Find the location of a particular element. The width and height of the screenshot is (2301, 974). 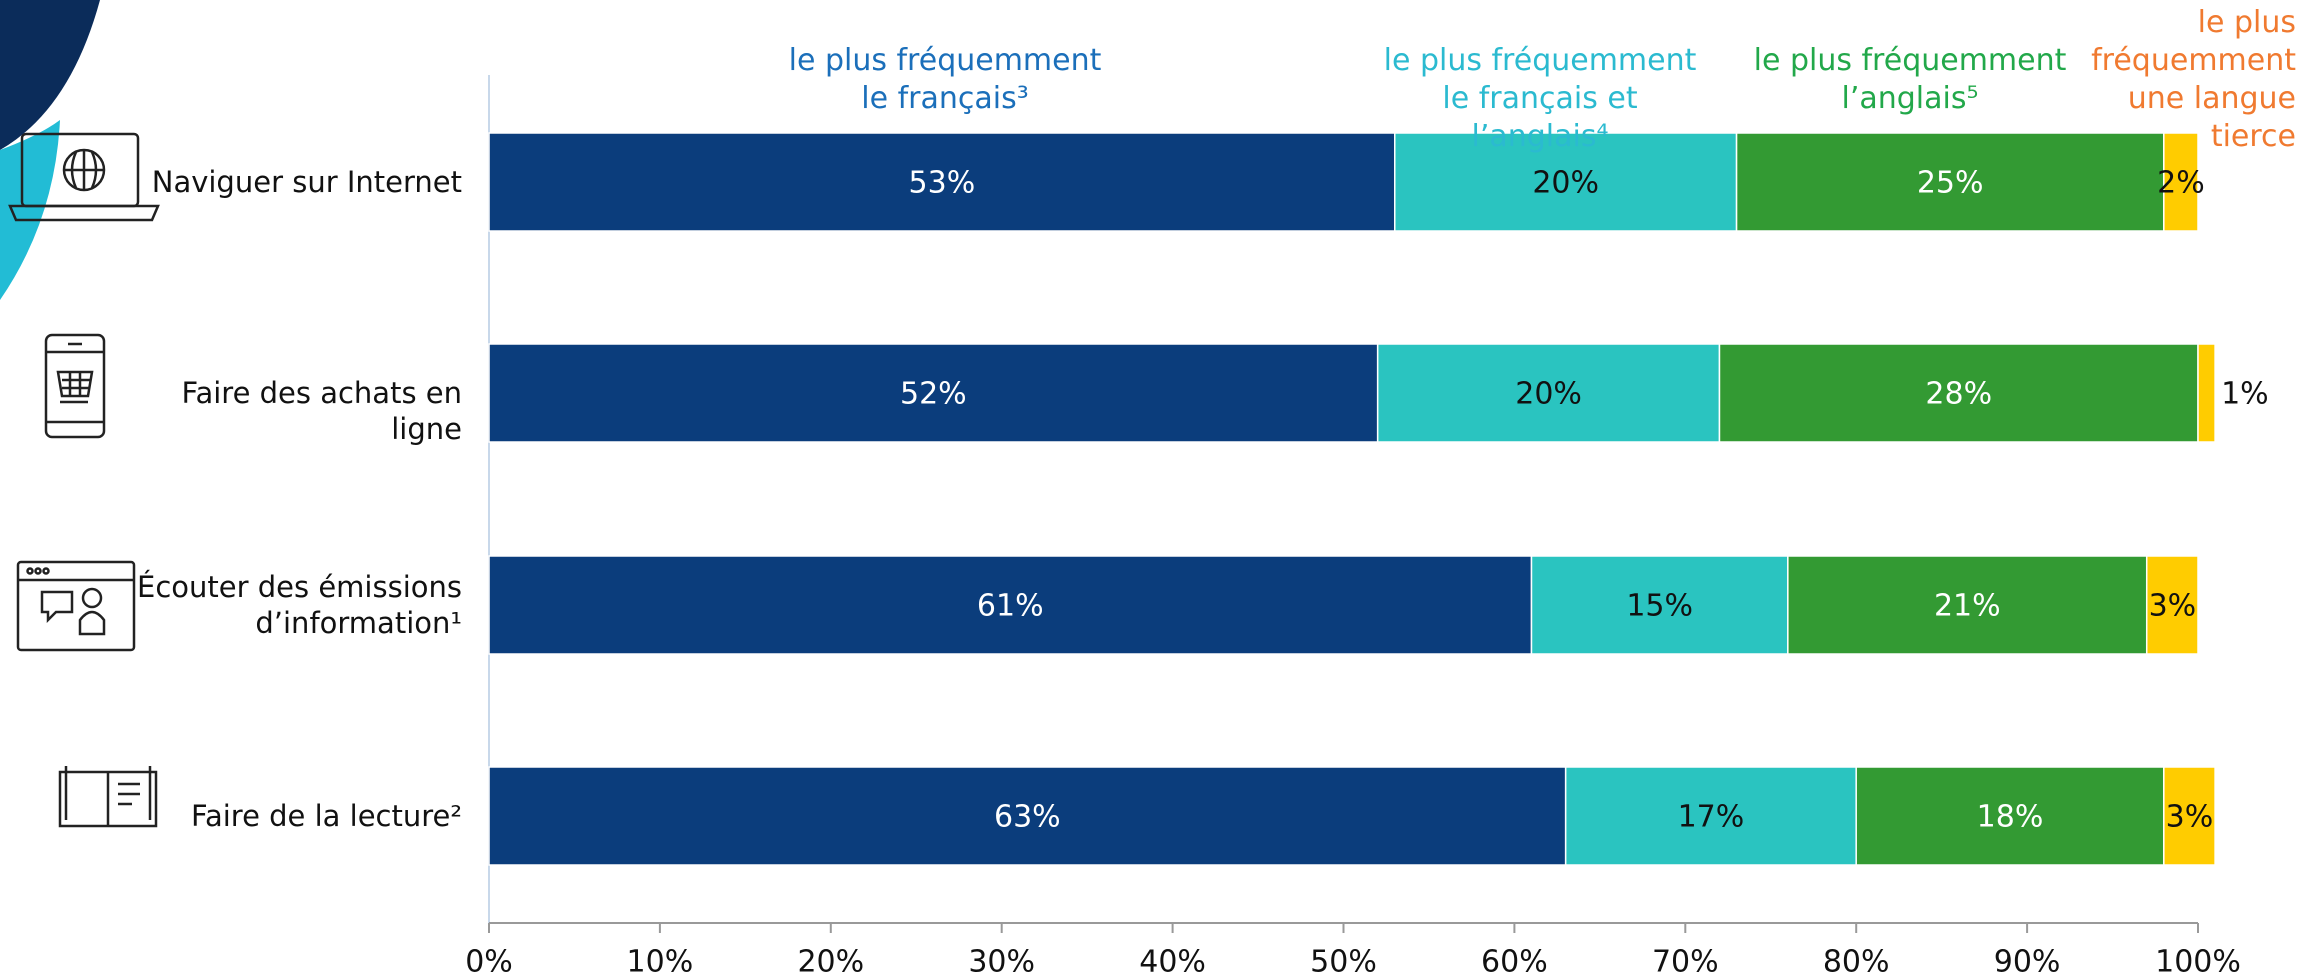

value-label: 25% is located at coordinates (1950, 183).